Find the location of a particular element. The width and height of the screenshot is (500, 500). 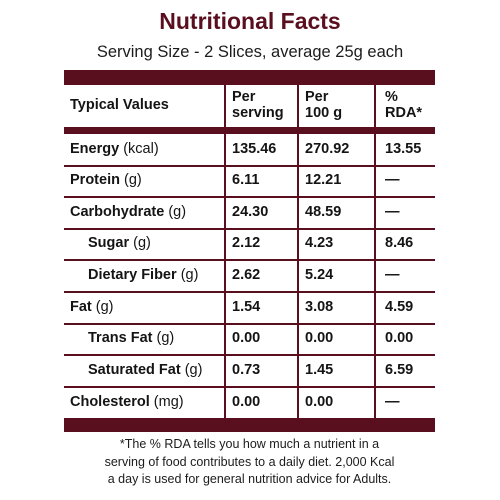

nutrient-name: Fat (g) is located at coordinates (92, 307).